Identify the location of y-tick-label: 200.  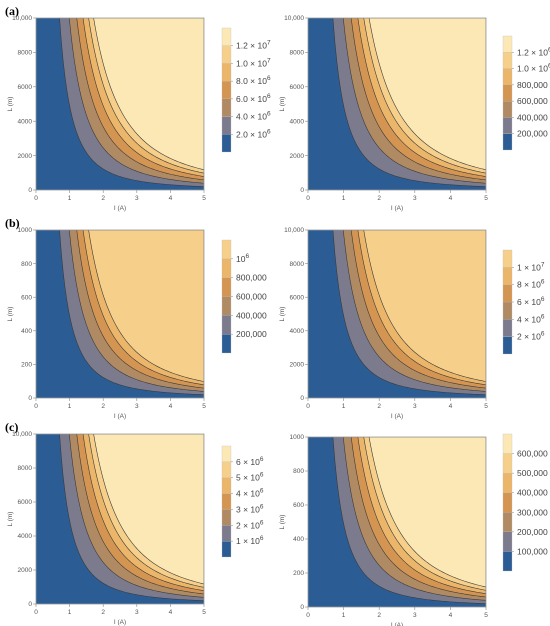
(298, 573).